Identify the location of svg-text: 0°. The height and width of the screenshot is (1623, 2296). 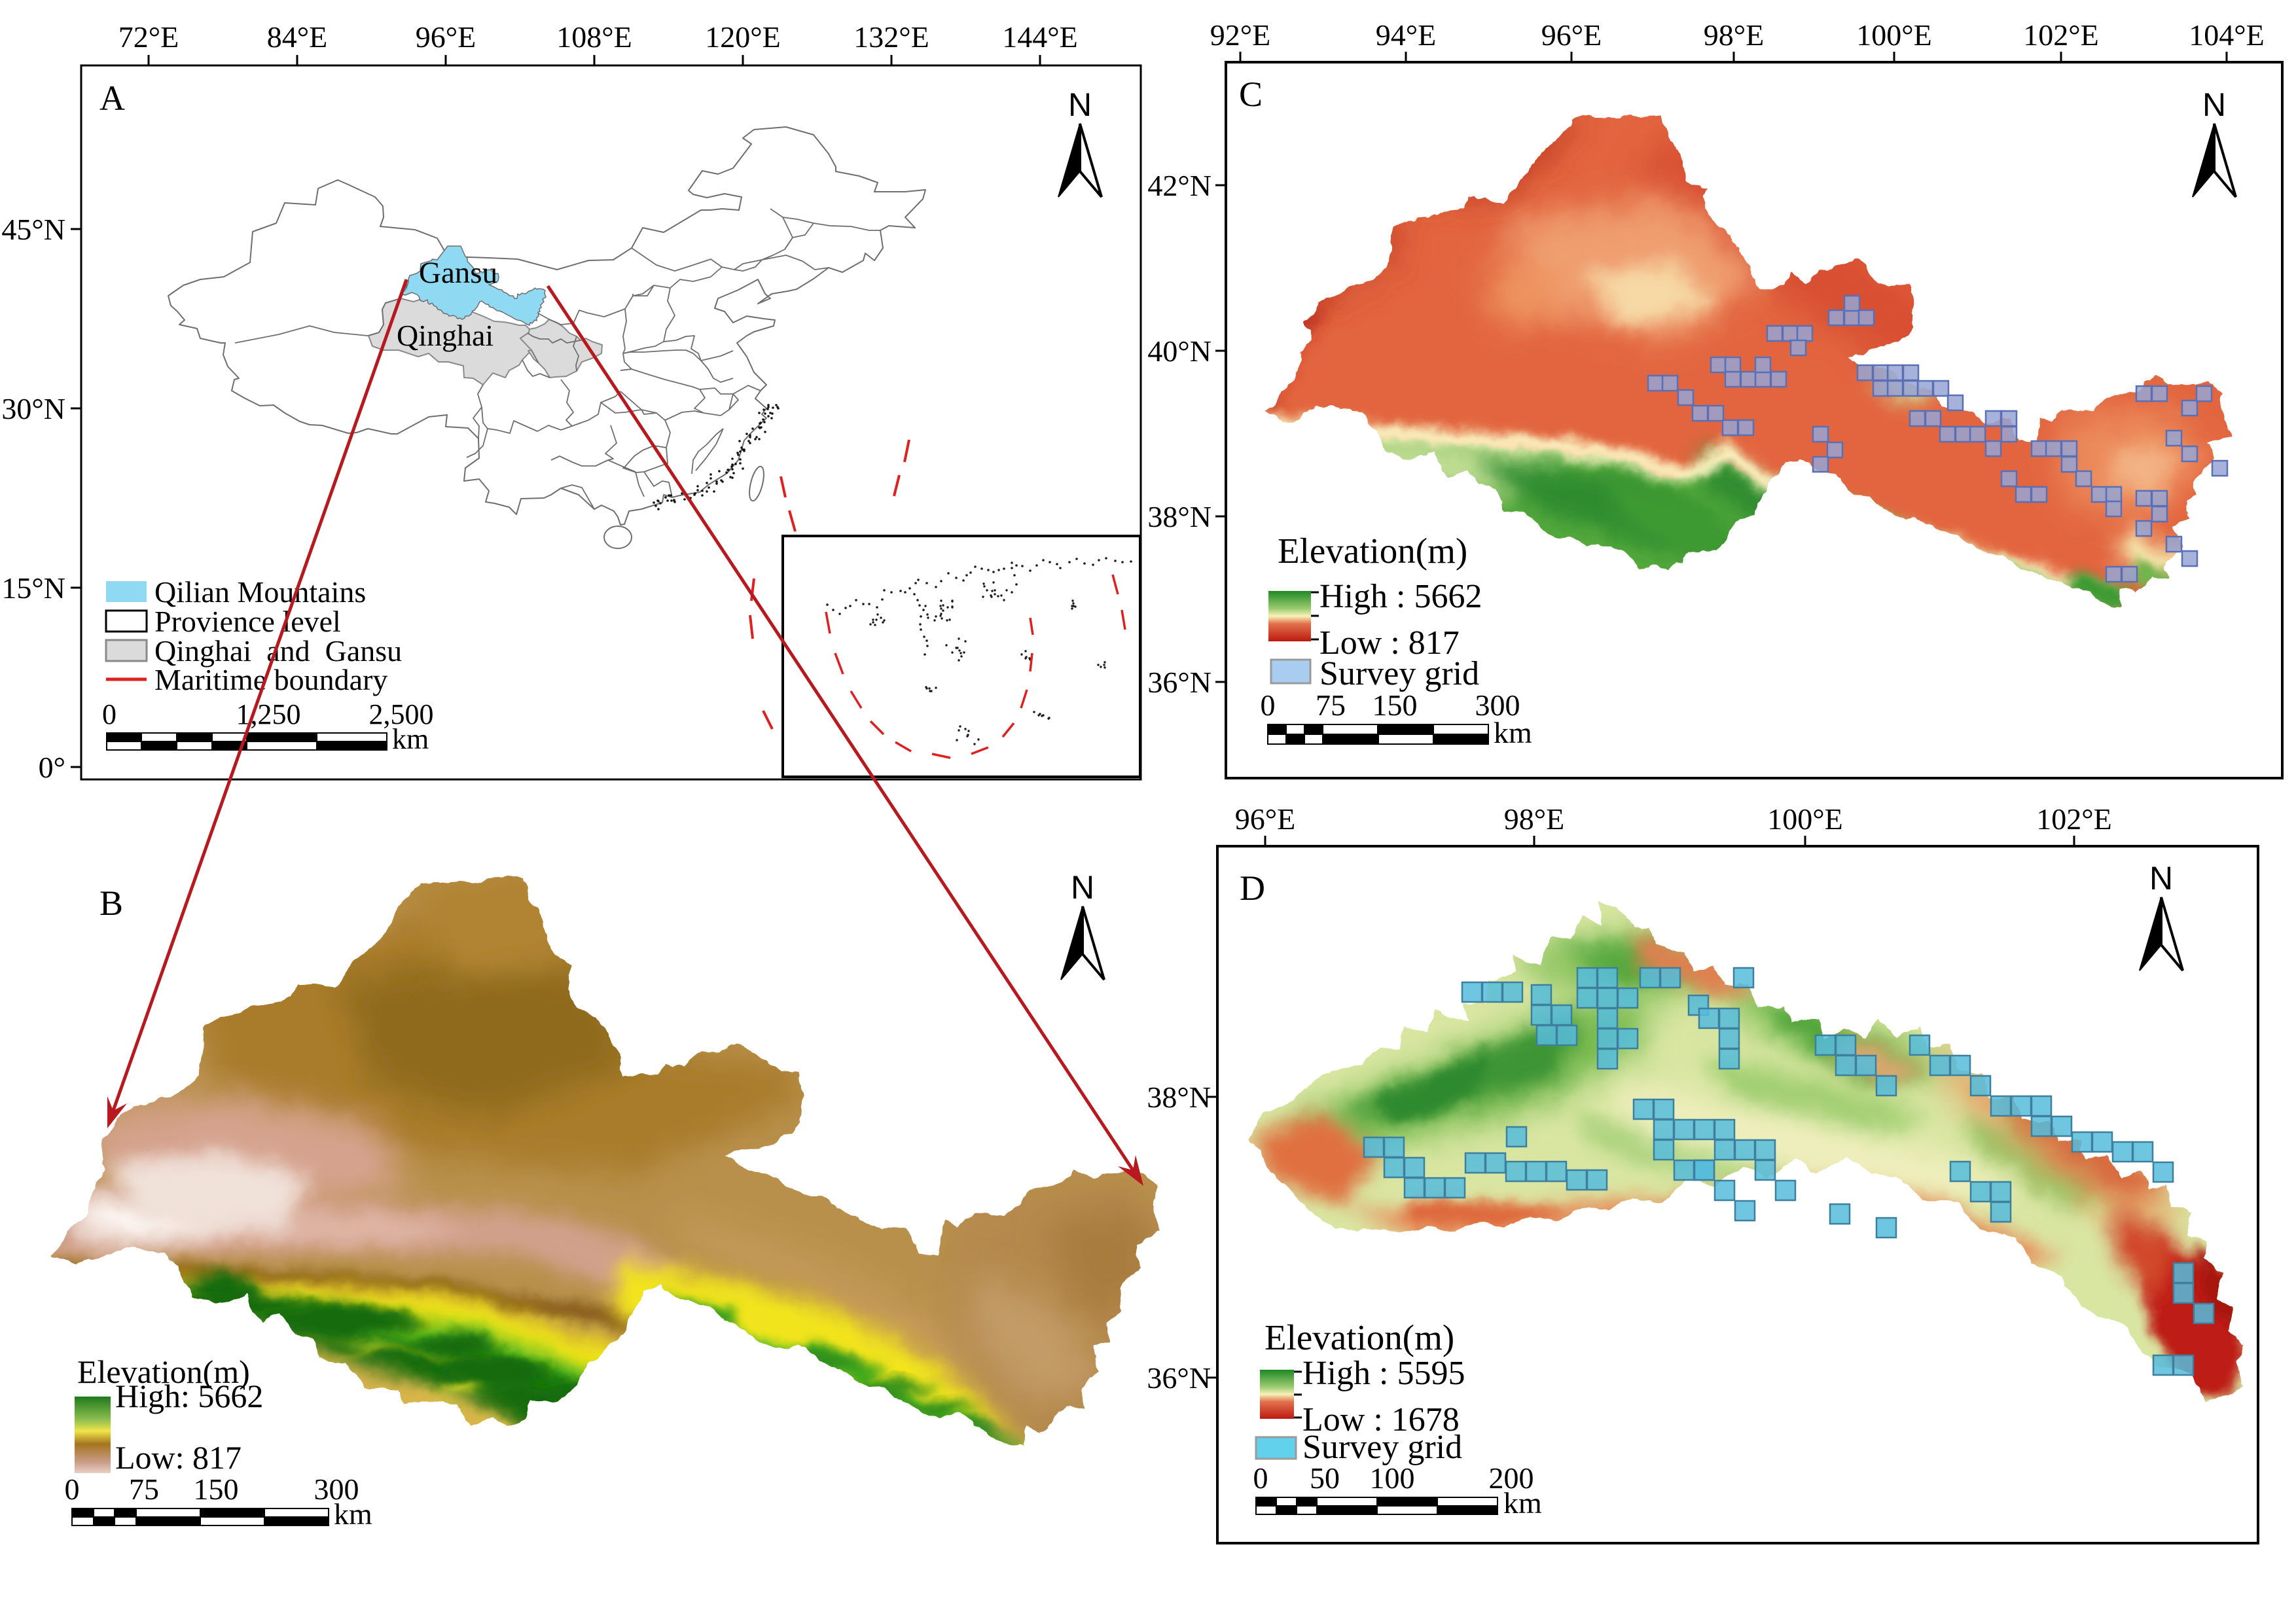
(52, 767).